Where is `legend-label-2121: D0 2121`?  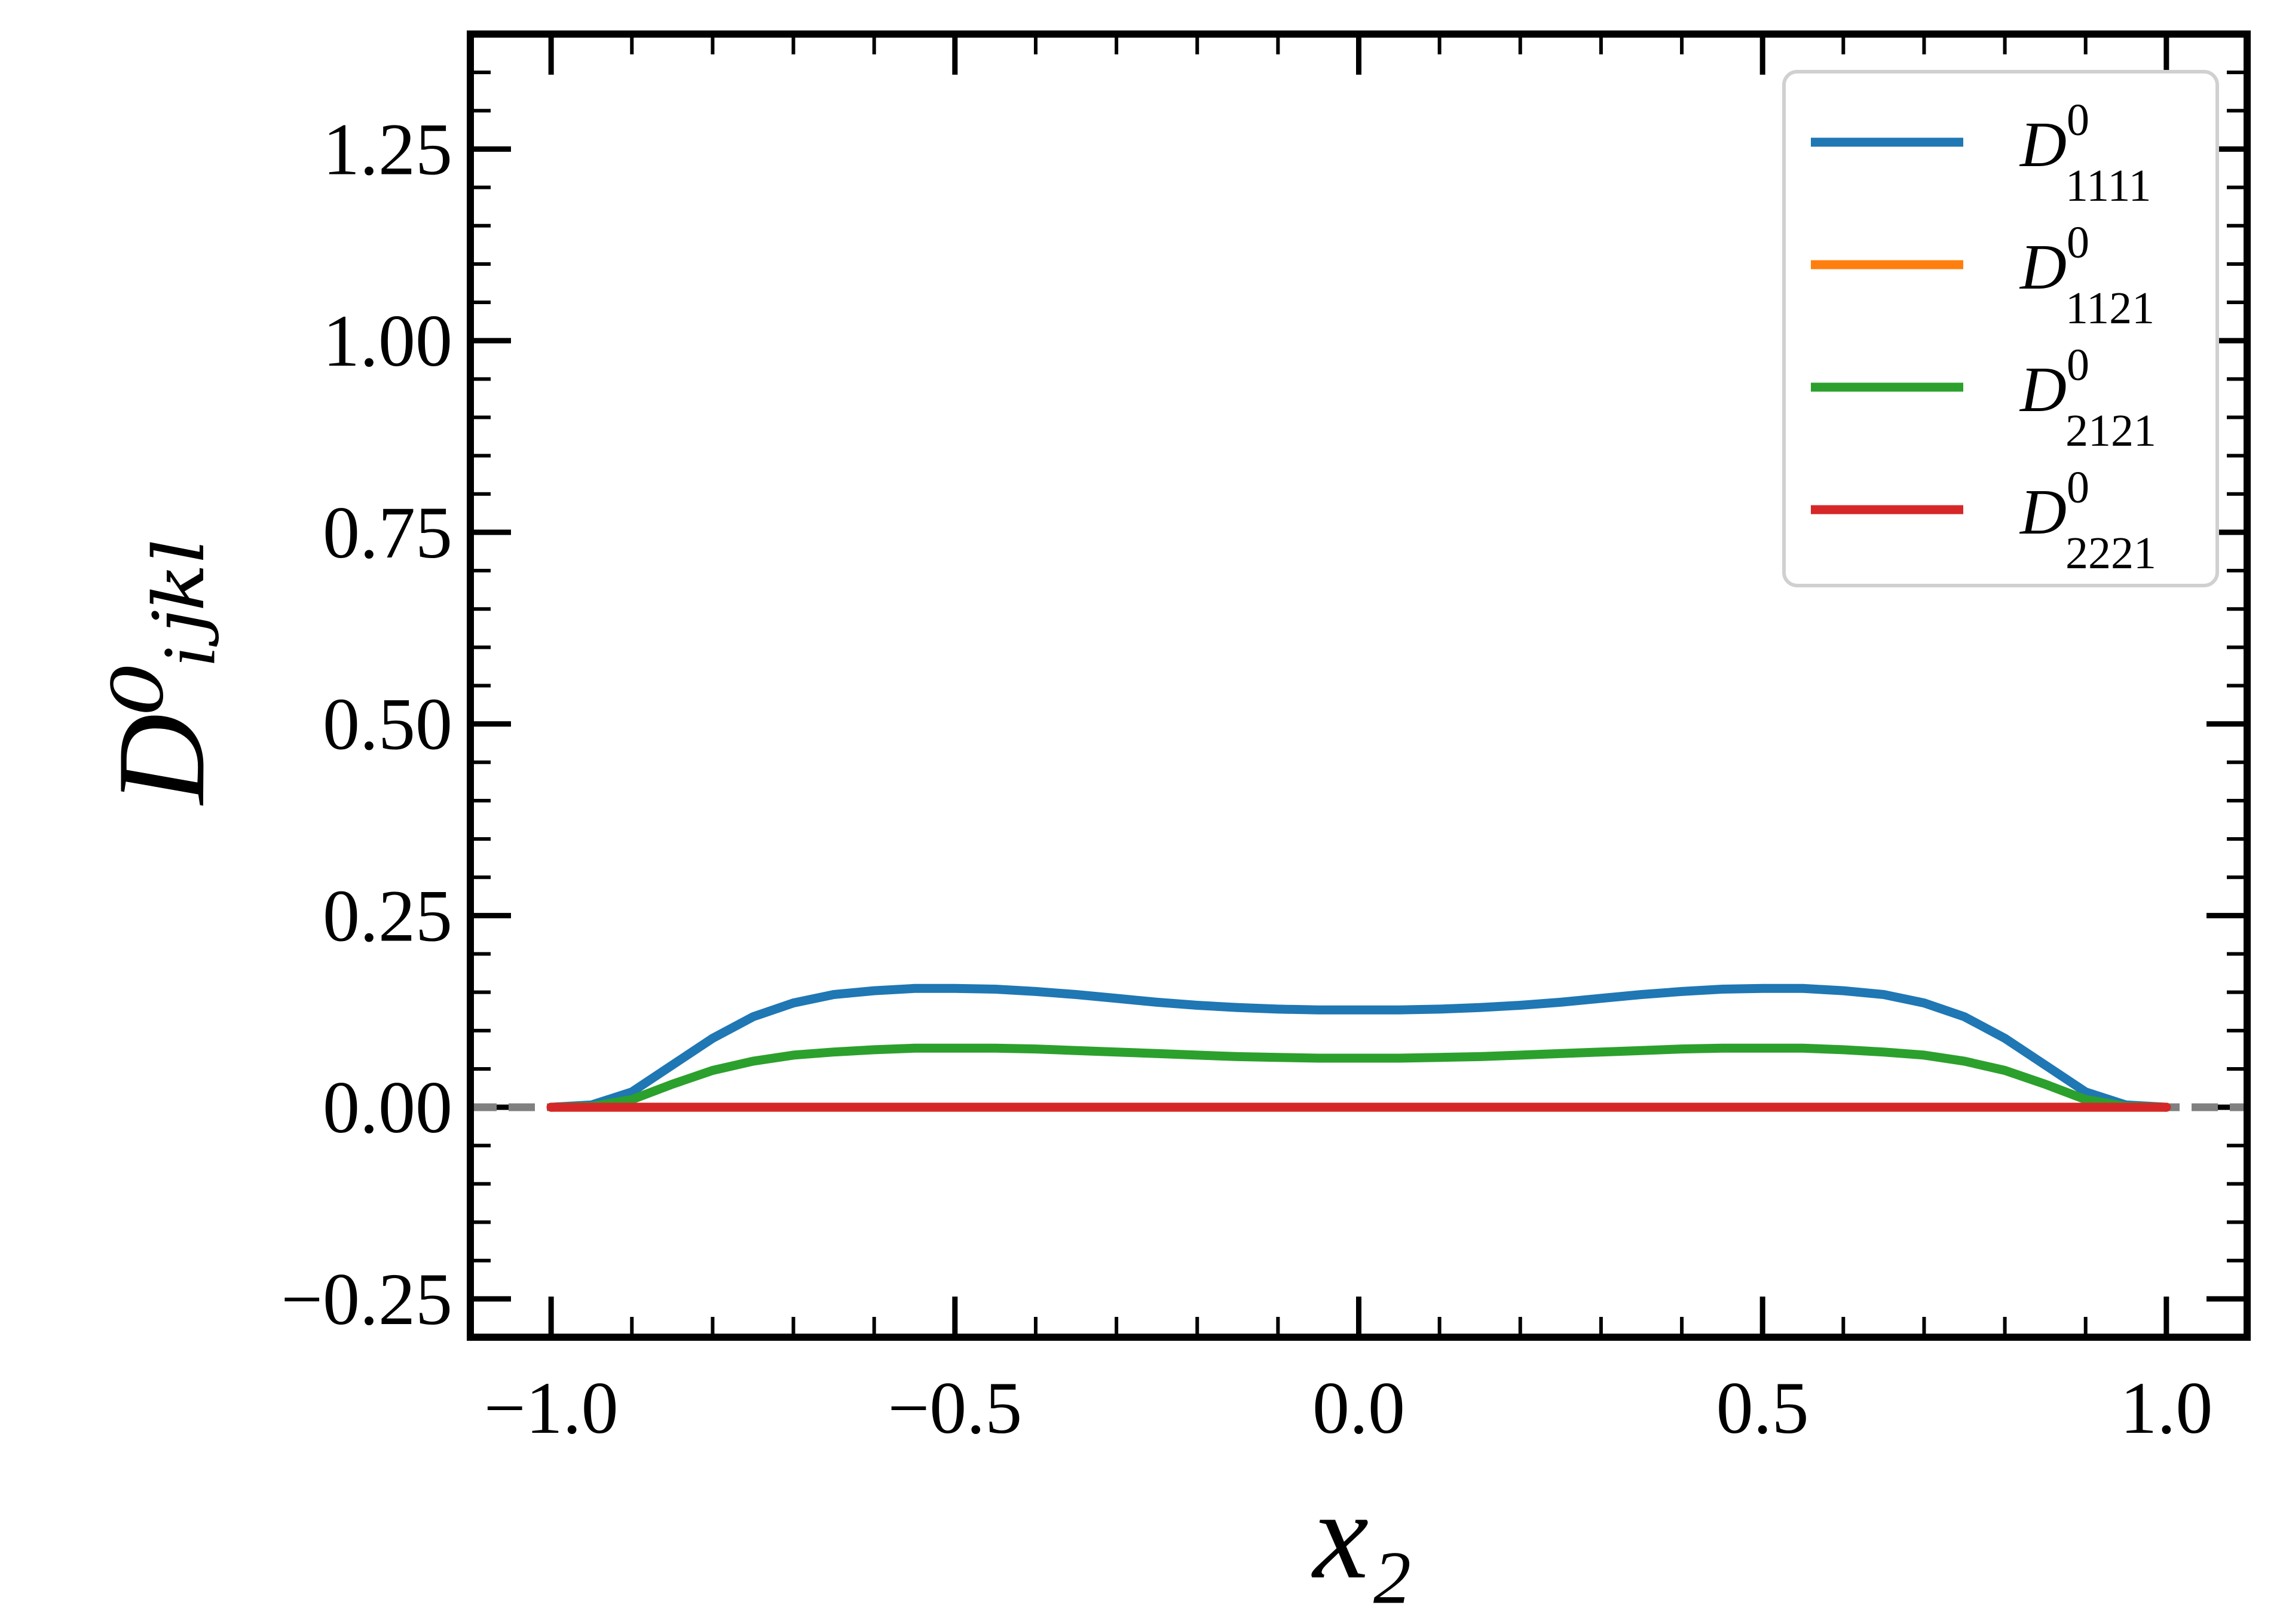 legend-label-2121: D0 2121 is located at coordinates (2087, 398).